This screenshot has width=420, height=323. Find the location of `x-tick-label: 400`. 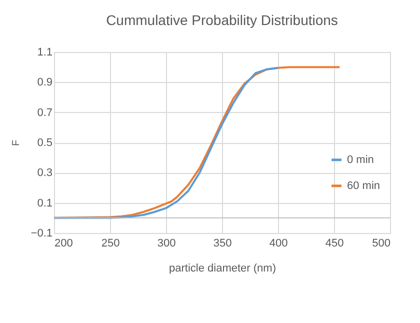

x-tick-label: 400 is located at coordinates (278, 244).